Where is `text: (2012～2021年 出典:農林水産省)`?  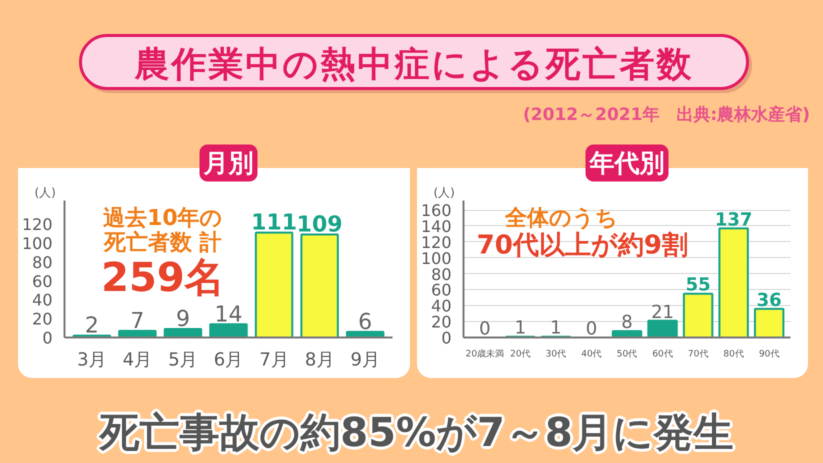
text: (2012～2021年 出典:農林水産省) is located at coordinates (666, 115).